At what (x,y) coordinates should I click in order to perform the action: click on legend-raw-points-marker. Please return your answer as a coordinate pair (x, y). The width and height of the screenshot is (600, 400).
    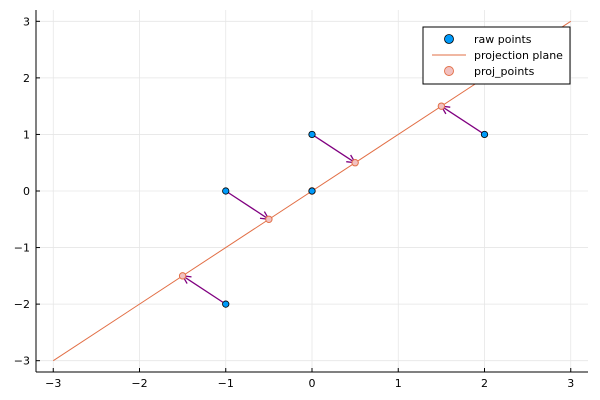
    Looking at the image, I should click on (449, 39).